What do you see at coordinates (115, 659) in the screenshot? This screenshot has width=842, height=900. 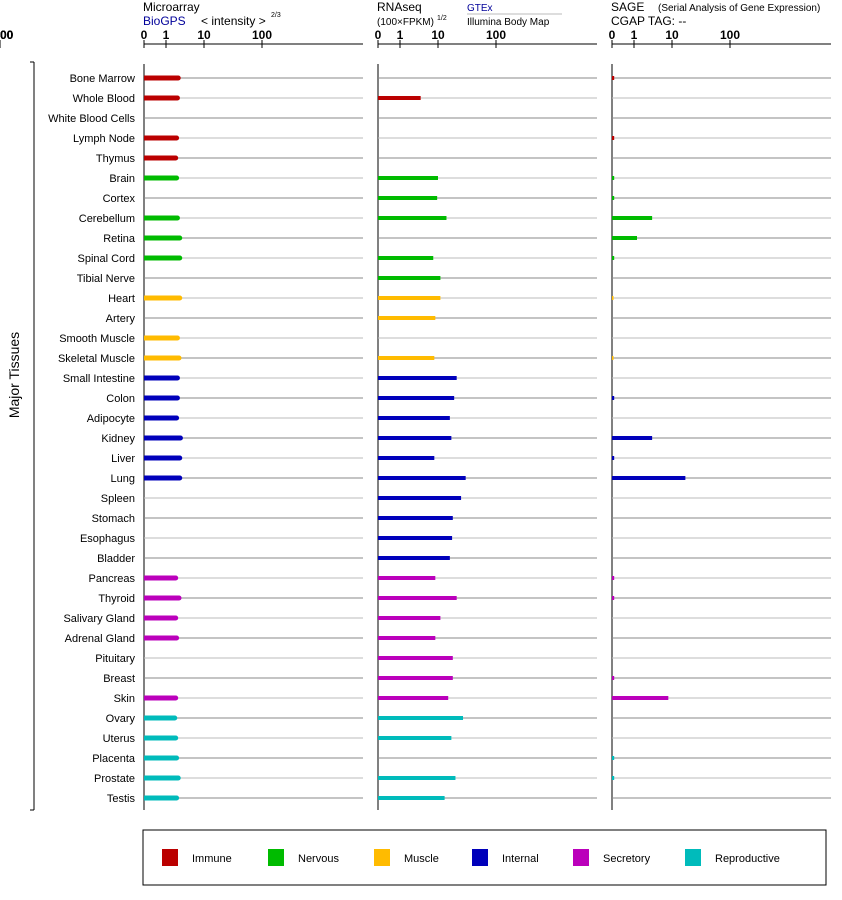 I see `tissue-label: Pituitary` at bounding box center [115, 659].